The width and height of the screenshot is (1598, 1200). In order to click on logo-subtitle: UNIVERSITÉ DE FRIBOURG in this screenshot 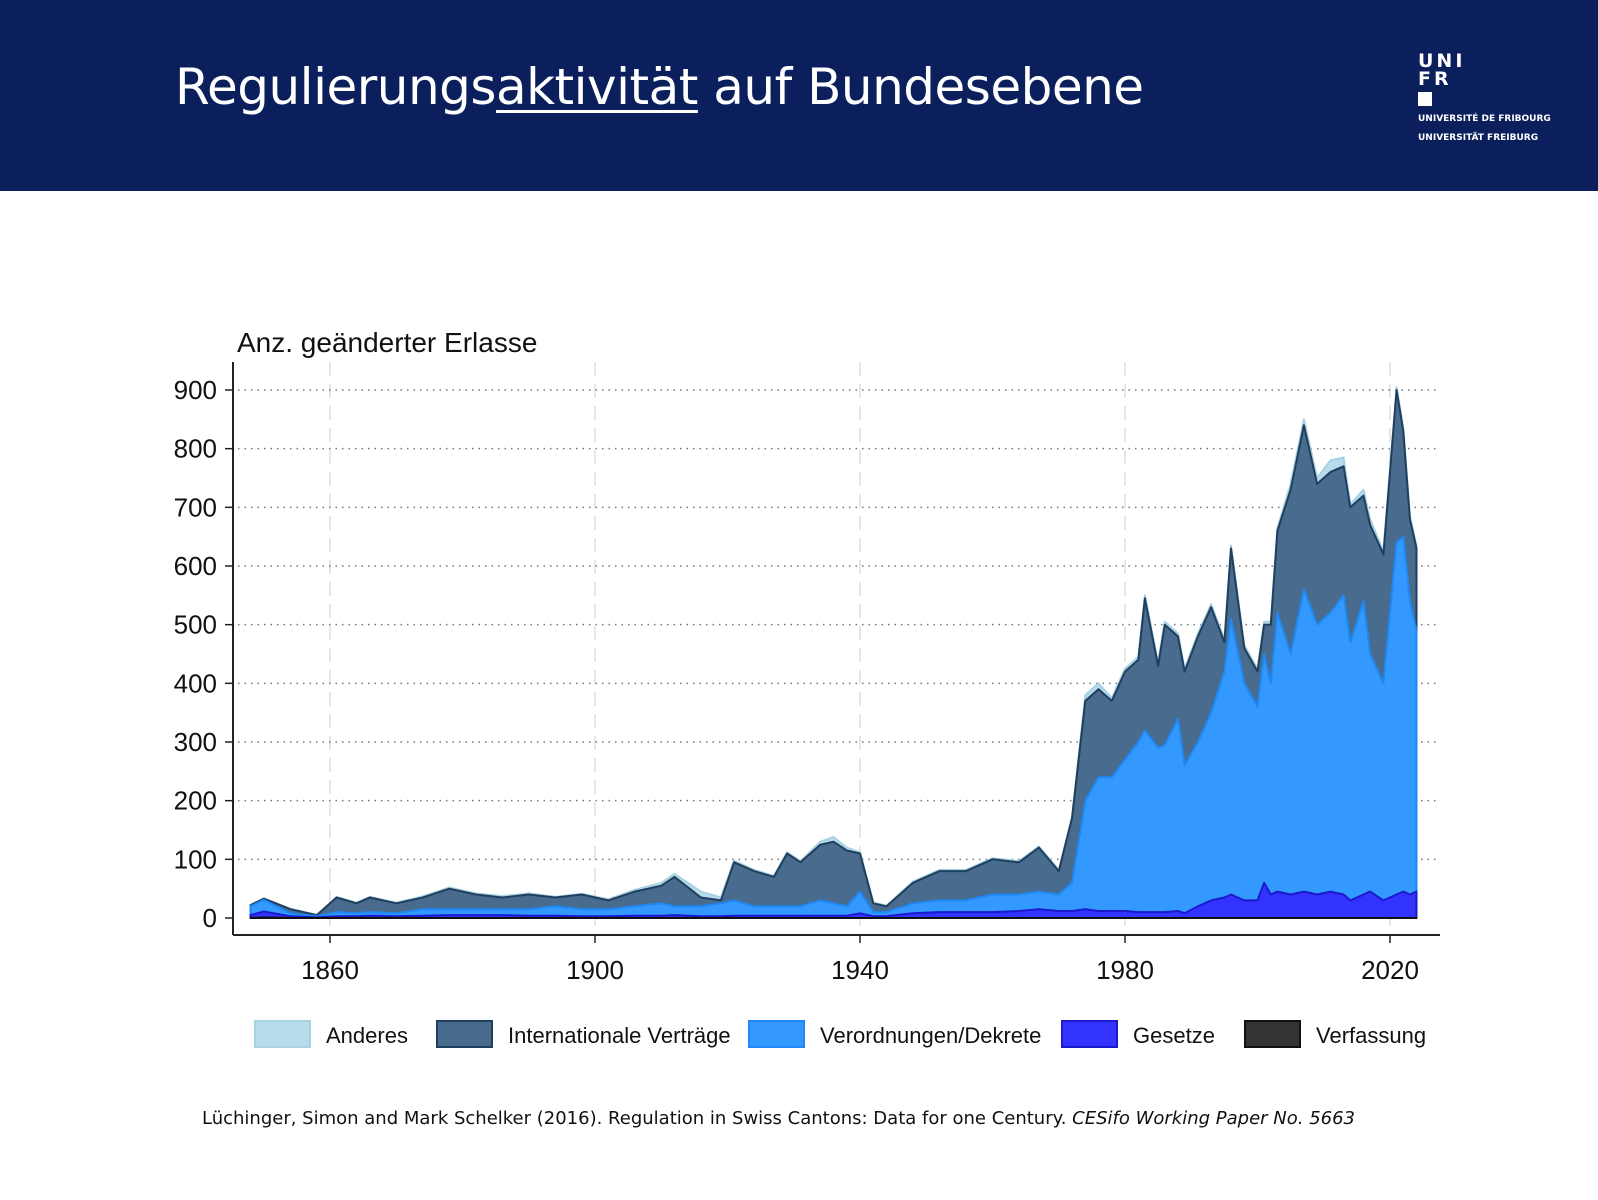, I will do `click(1484, 119)`.